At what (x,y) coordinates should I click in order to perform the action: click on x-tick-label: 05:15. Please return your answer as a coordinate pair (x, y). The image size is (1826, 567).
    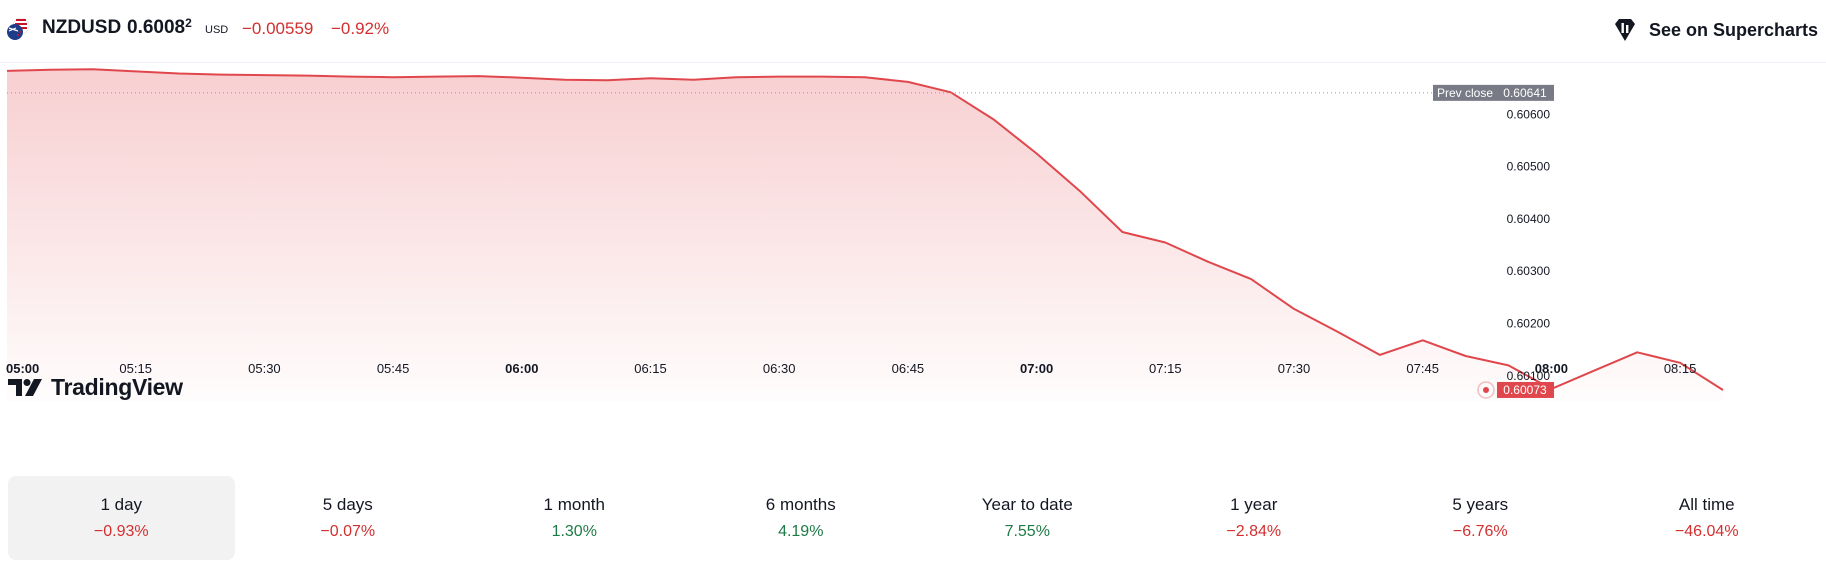
    Looking at the image, I should click on (135, 368).